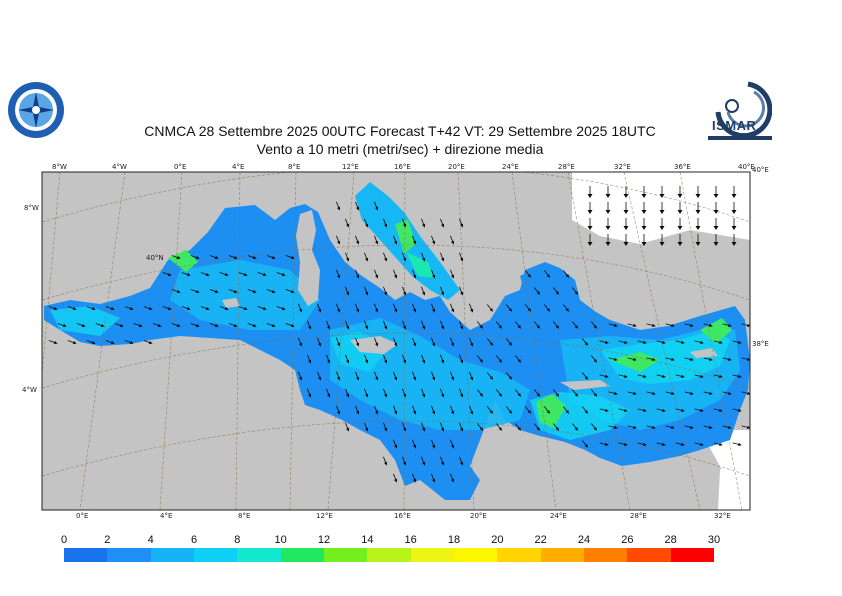  Describe the element at coordinates (722, 516) in the screenshot. I see `tick-bottom: 32°E` at that location.